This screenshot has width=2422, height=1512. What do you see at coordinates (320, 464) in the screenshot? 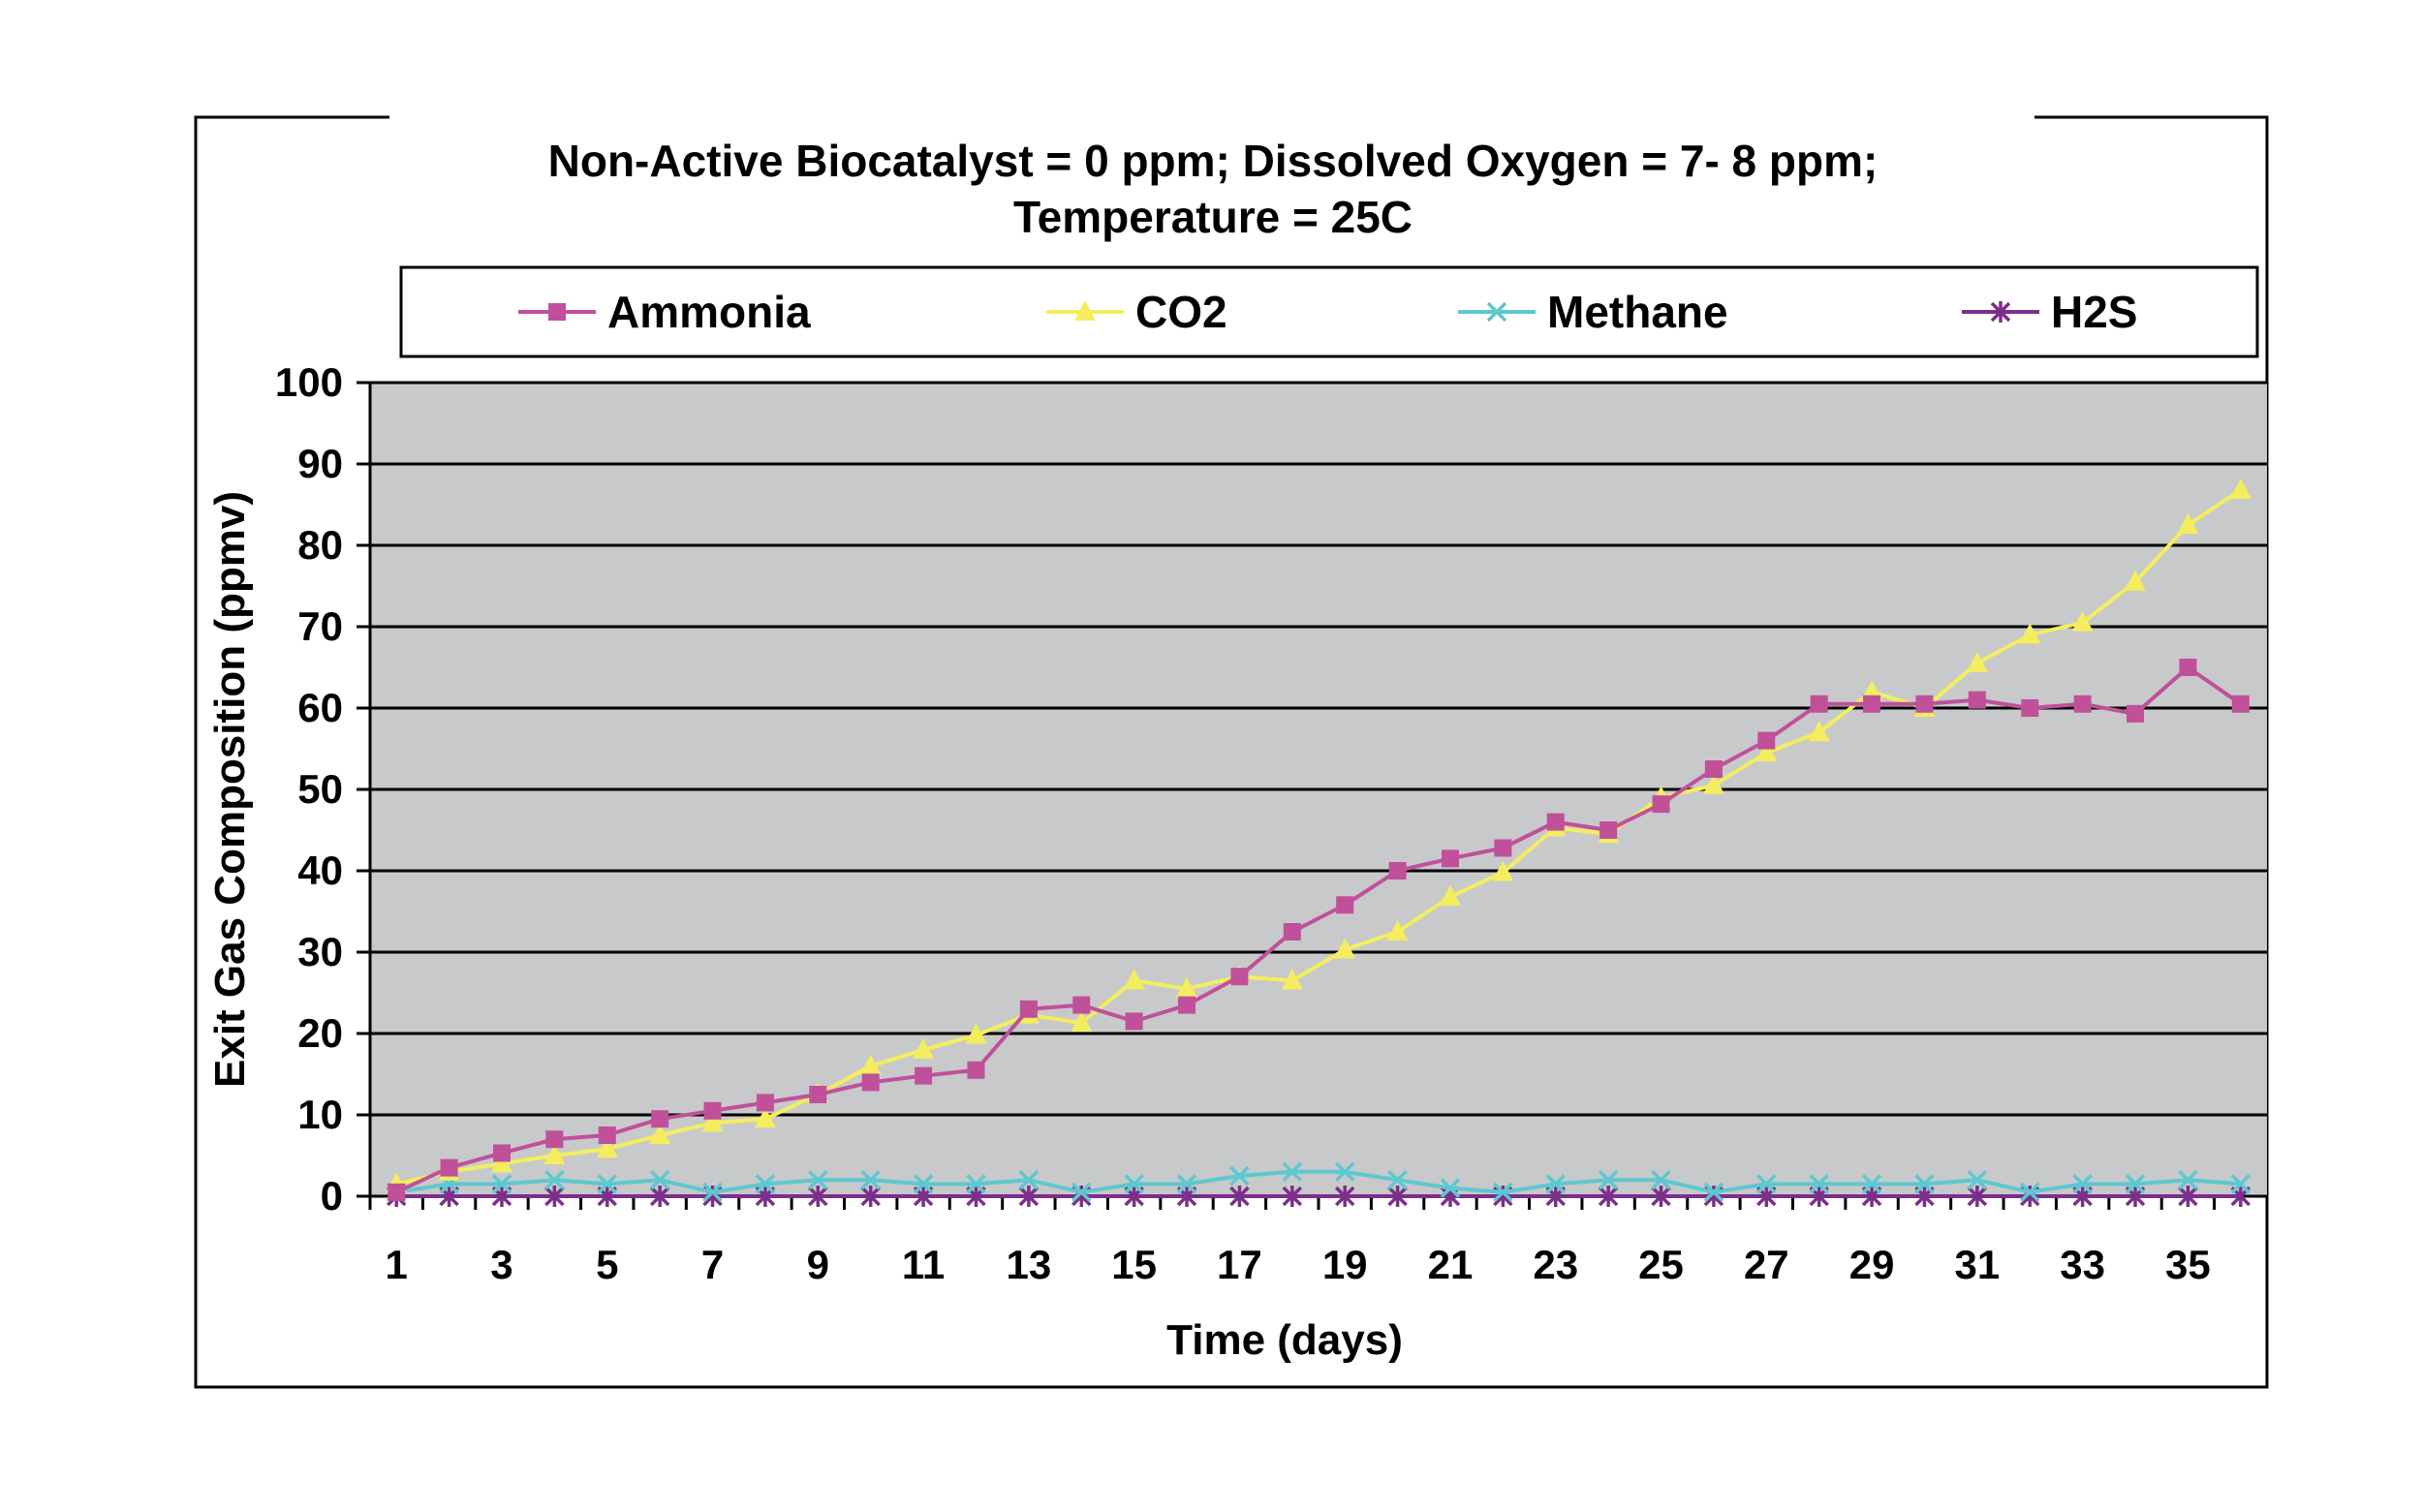
I see `y-tick-label: 90` at bounding box center [320, 464].